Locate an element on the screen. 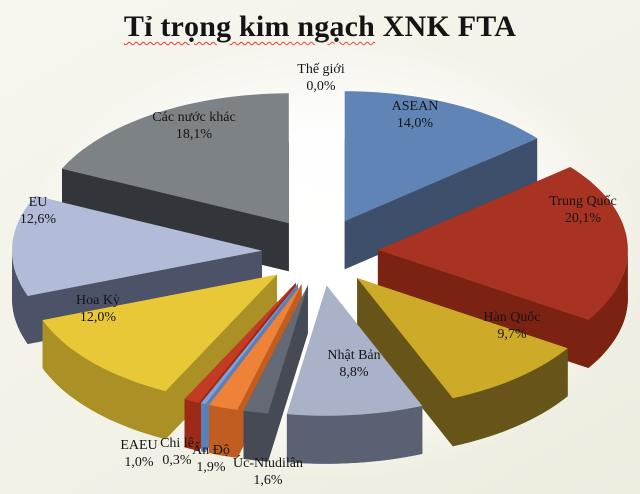 Image resolution: width=640 pixels, height=494 pixels. pie-slice-nhat-ban is located at coordinates (354, 374).